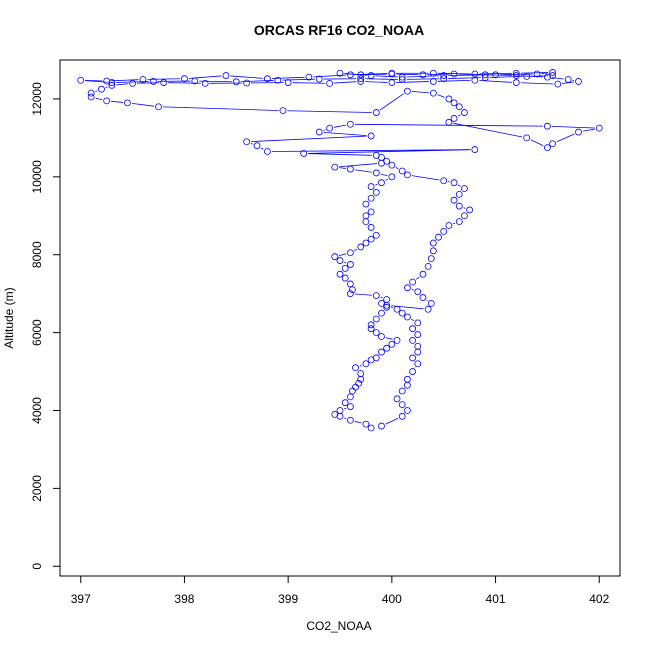 The height and width of the screenshot is (650, 650). Describe the element at coordinates (81, 599) in the screenshot. I see `x-tick-label: 397` at that location.